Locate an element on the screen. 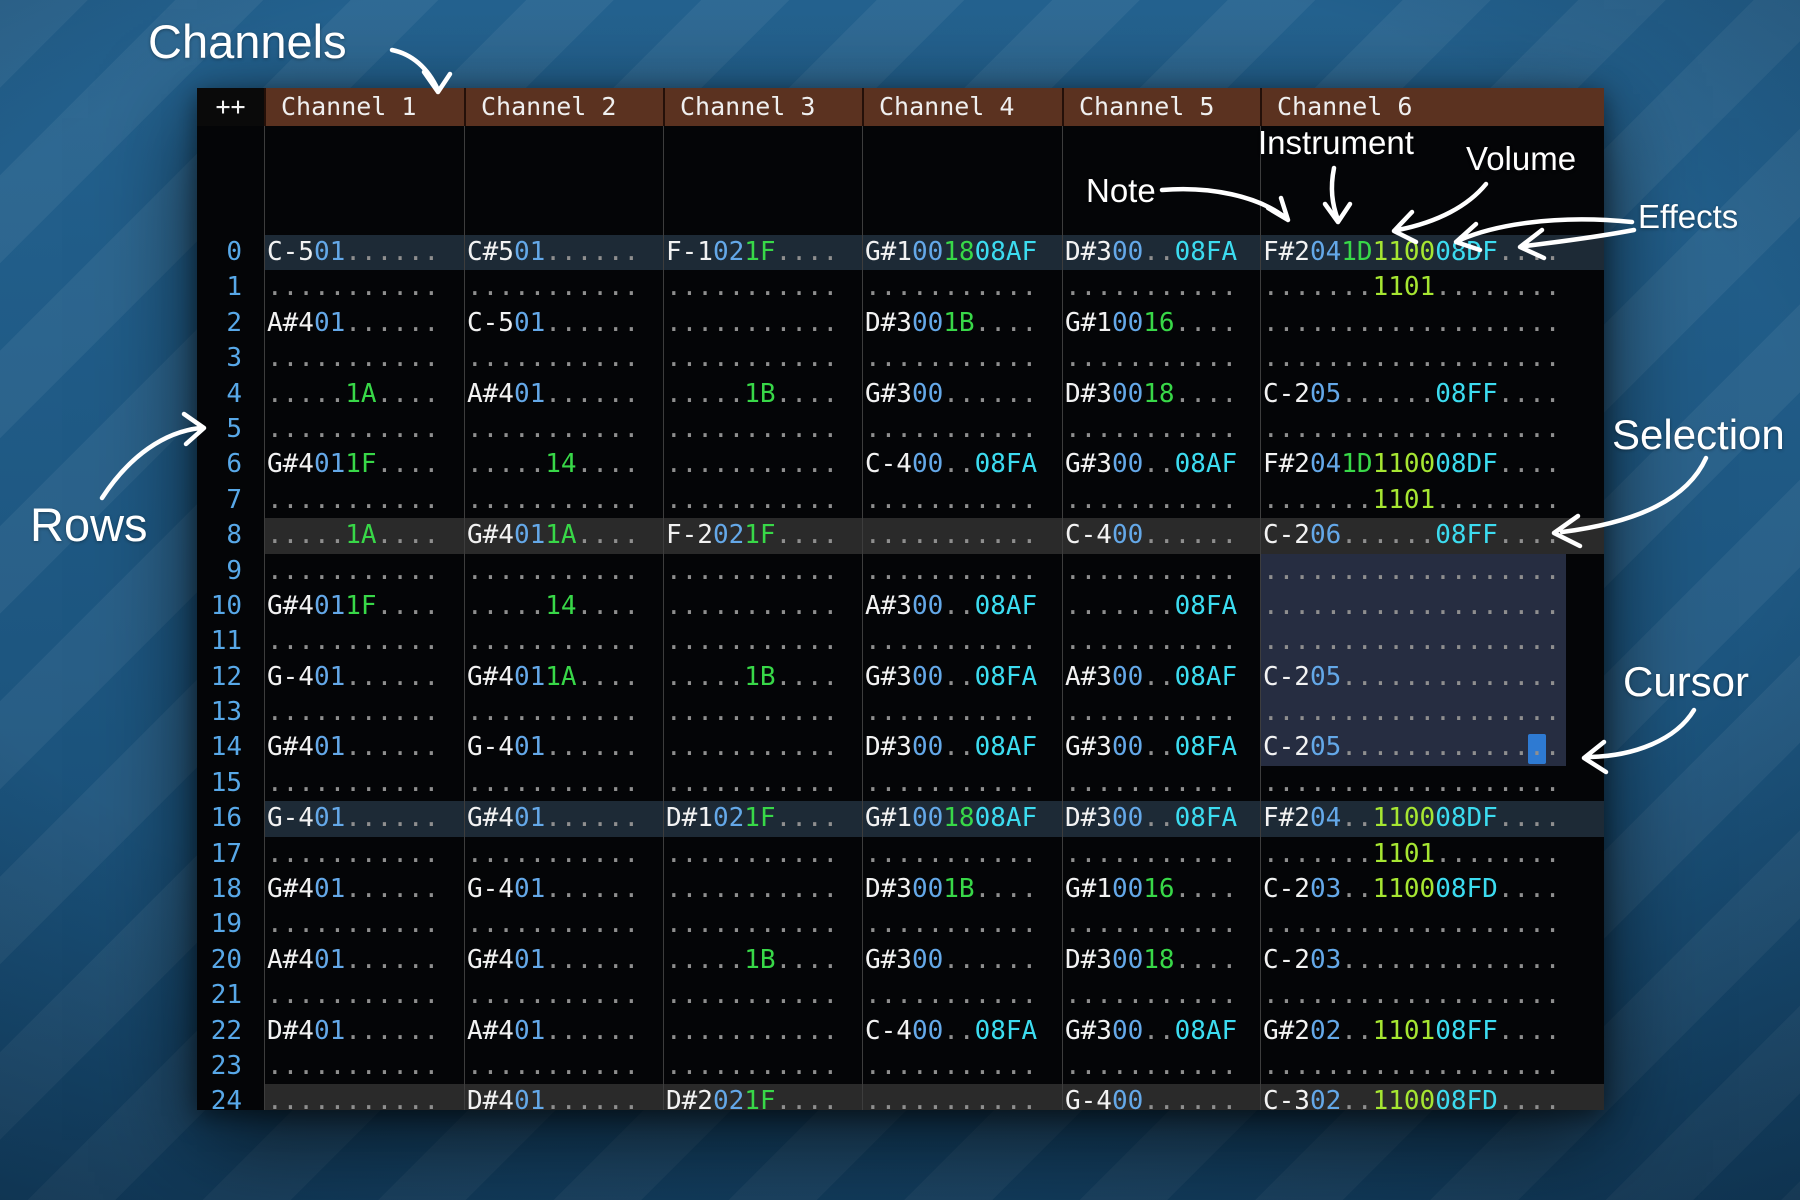  channel-header-2: Channel 2 is located at coordinates (563, 107).